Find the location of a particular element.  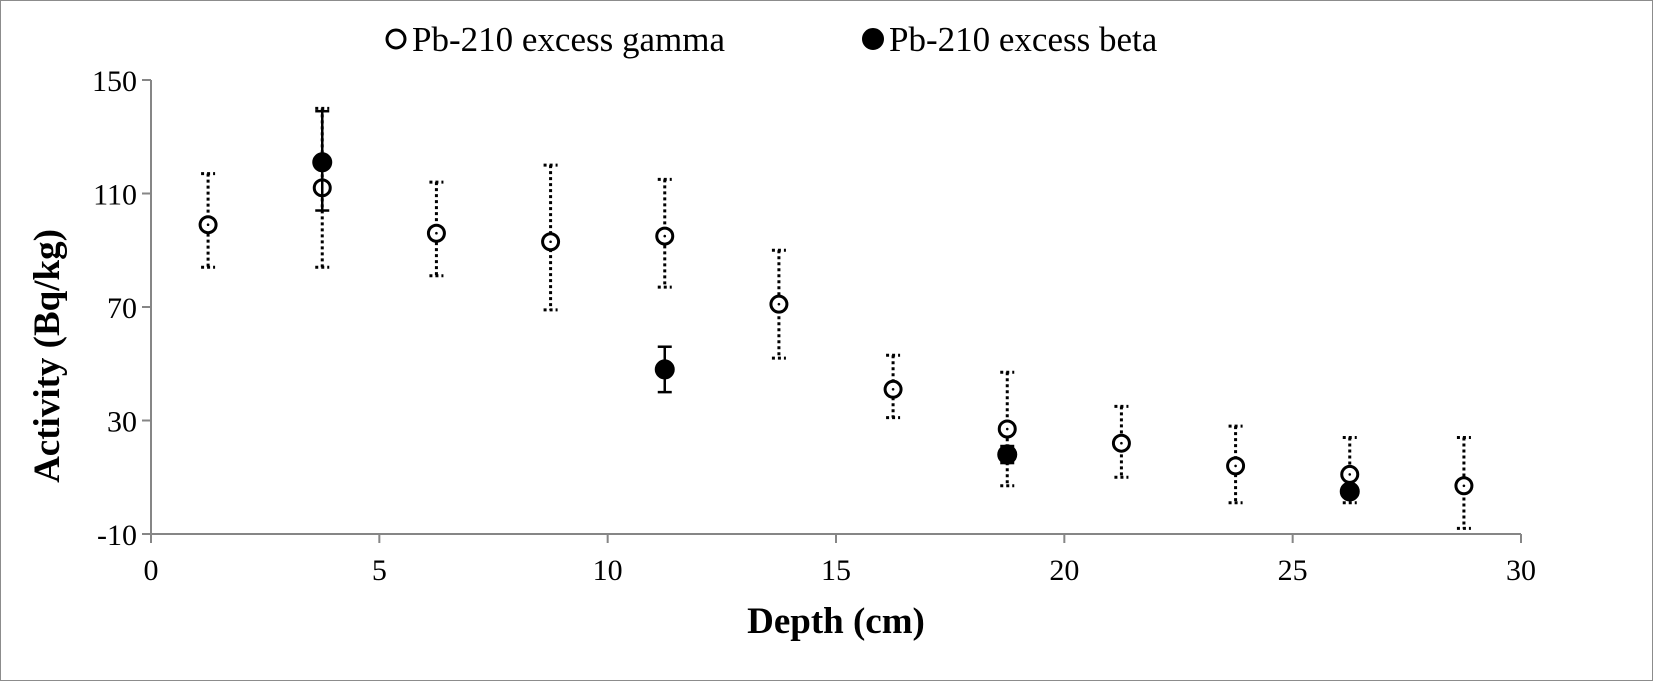

legend: Pb-210 excess gamma Pb-210 excess beta is located at coordinates (771, 39).